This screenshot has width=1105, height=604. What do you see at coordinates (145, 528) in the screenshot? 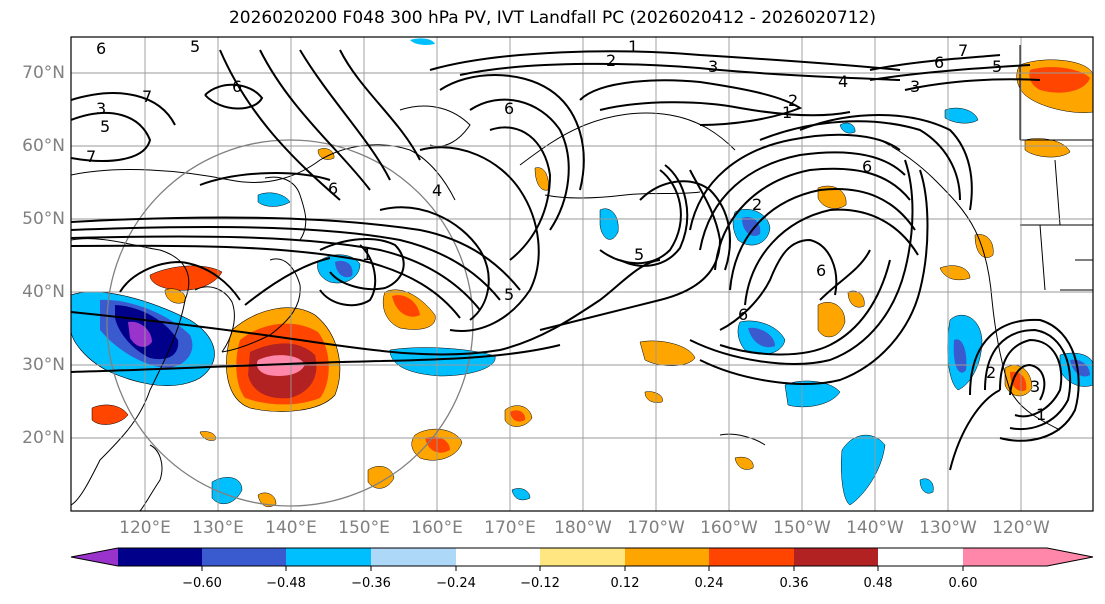
I see `lon-label: 120°E` at bounding box center [145, 528].